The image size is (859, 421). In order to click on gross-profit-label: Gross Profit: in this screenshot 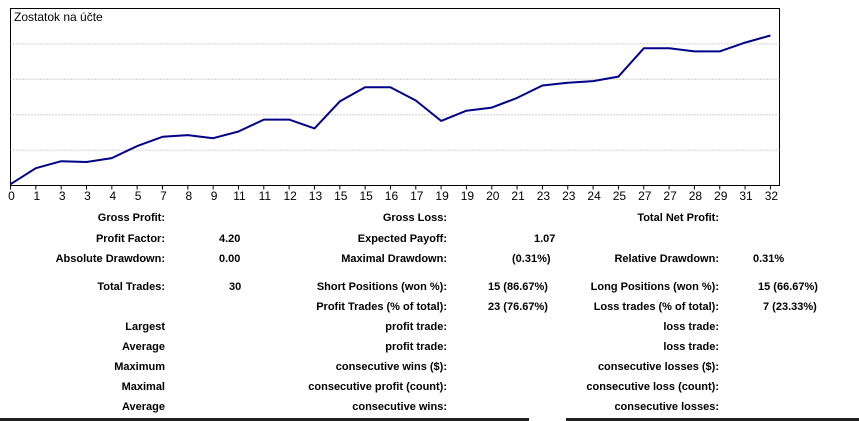, I will do `click(131, 218)`.